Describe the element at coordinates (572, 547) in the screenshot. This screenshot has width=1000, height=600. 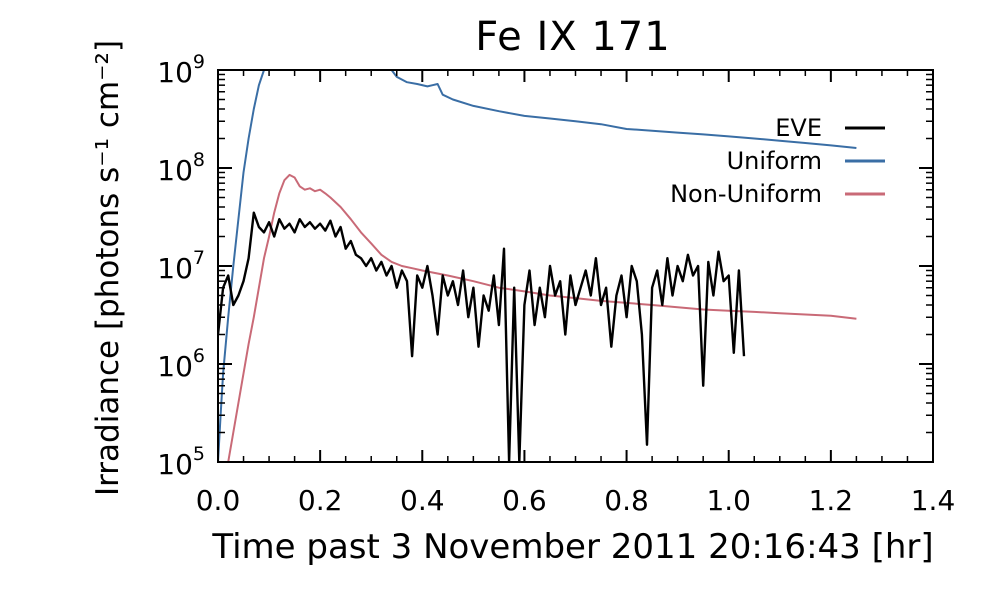
I see `x-axis-label: Time past 3 November 2011 20:16:43 [hr]` at that location.